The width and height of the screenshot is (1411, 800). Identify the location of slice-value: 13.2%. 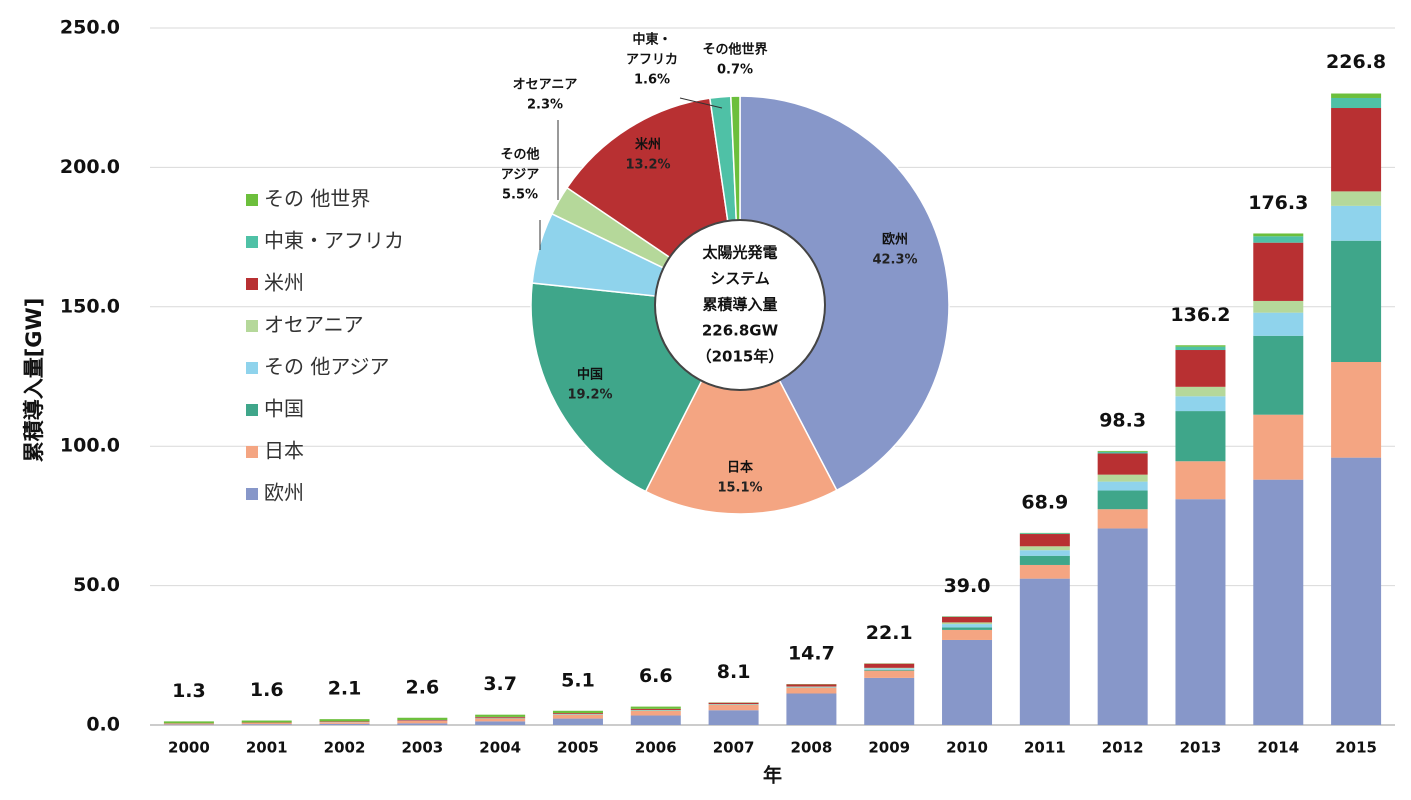
(647, 165).